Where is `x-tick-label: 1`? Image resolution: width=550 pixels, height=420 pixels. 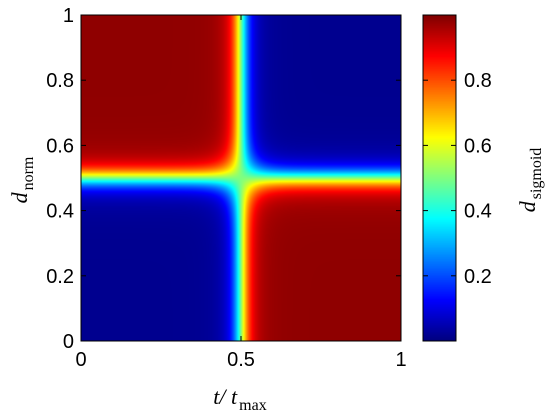 x-tick-label: 1 is located at coordinates (400, 360).